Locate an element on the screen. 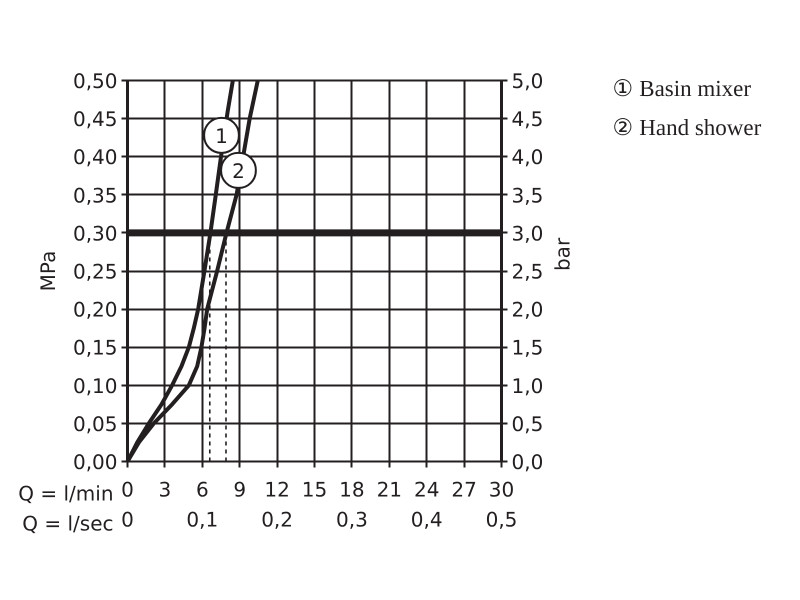 The image size is (800, 600). x-tick-label: 9 is located at coordinates (239, 490).